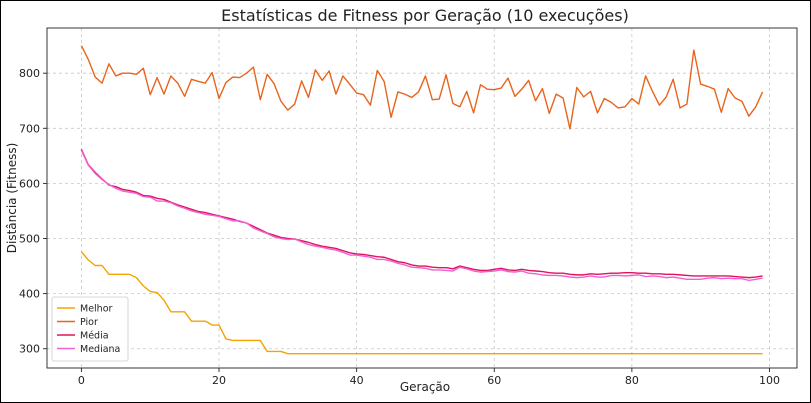  Describe the element at coordinates (769, 380) in the screenshot. I see `x-tick-label: 100` at that location.